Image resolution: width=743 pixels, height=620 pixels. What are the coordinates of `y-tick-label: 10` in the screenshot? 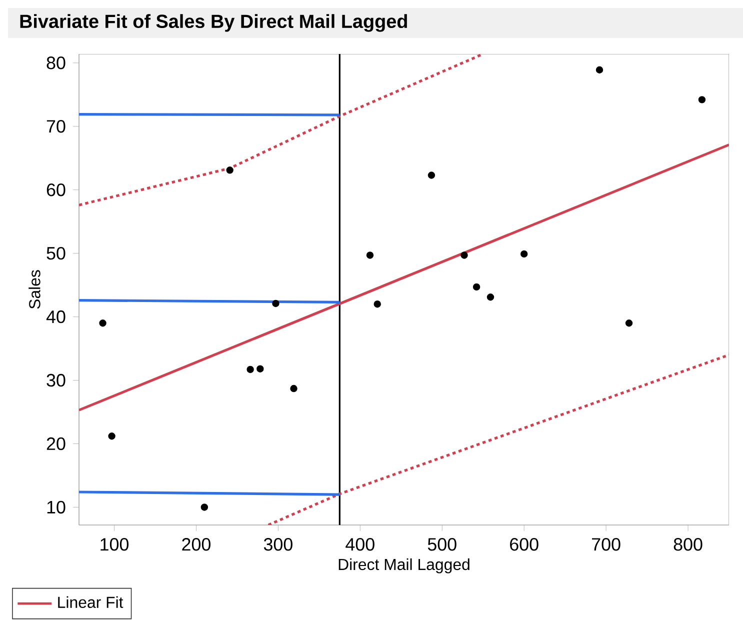 It's located at (56, 507).